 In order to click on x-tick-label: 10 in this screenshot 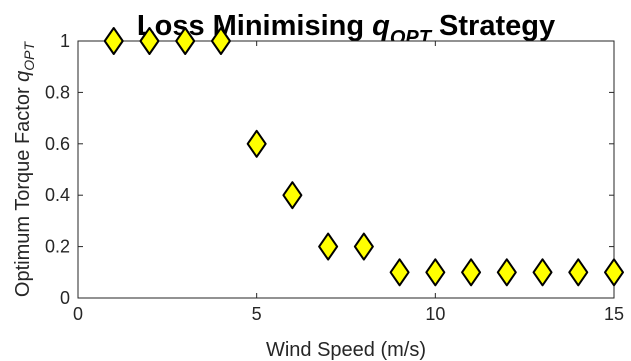, I will do `click(435, 314)`.